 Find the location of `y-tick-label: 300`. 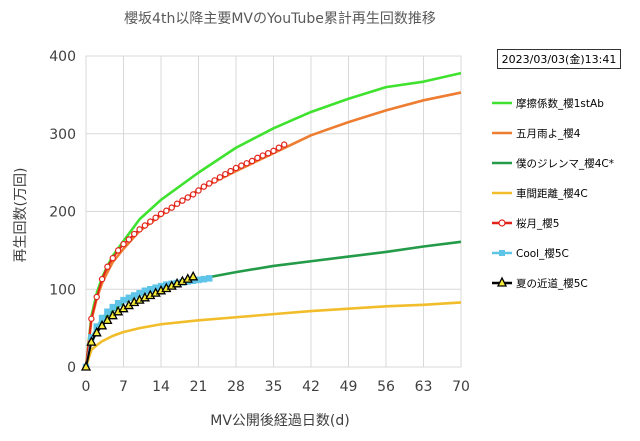

y-tick-label: 300 is located at coordinates (62, 135).